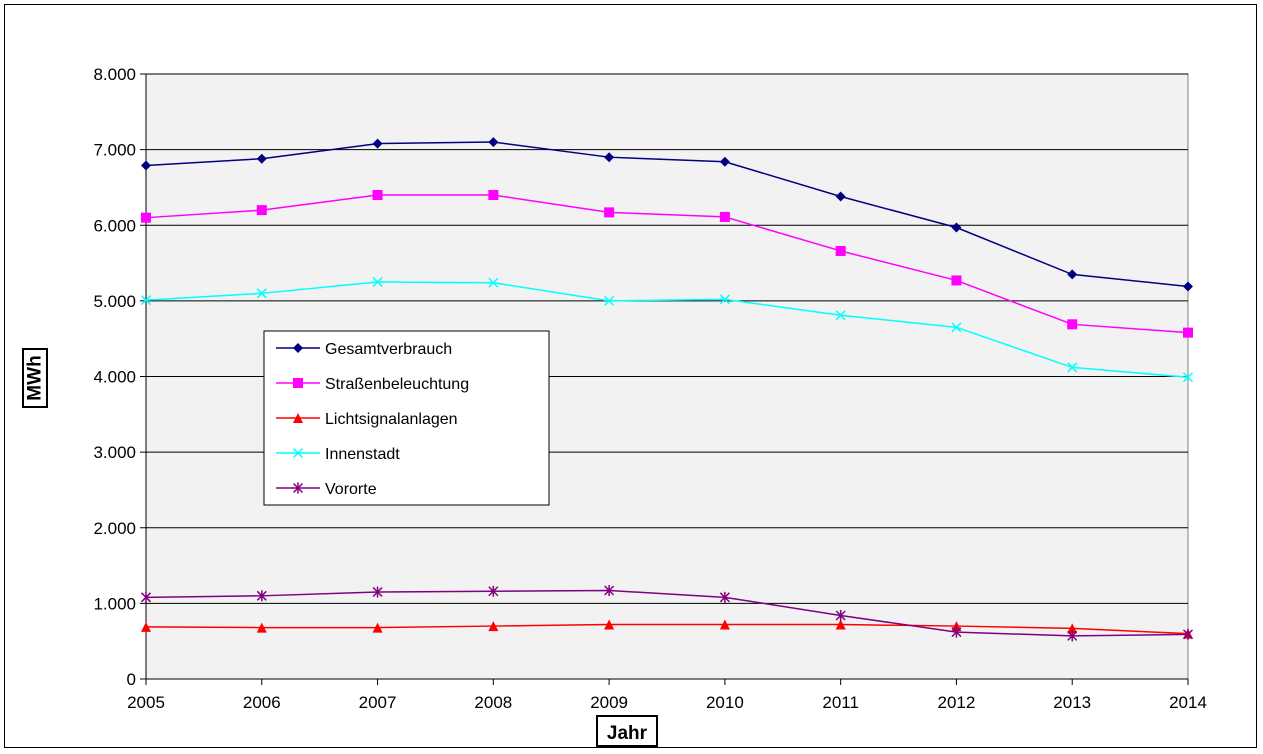 This screenshot has width=1263, height=754. What do you see at coordinates (957, 702) in the screenshot?
I see `x-tick-label: 2012` at bounding box center [957, 702].